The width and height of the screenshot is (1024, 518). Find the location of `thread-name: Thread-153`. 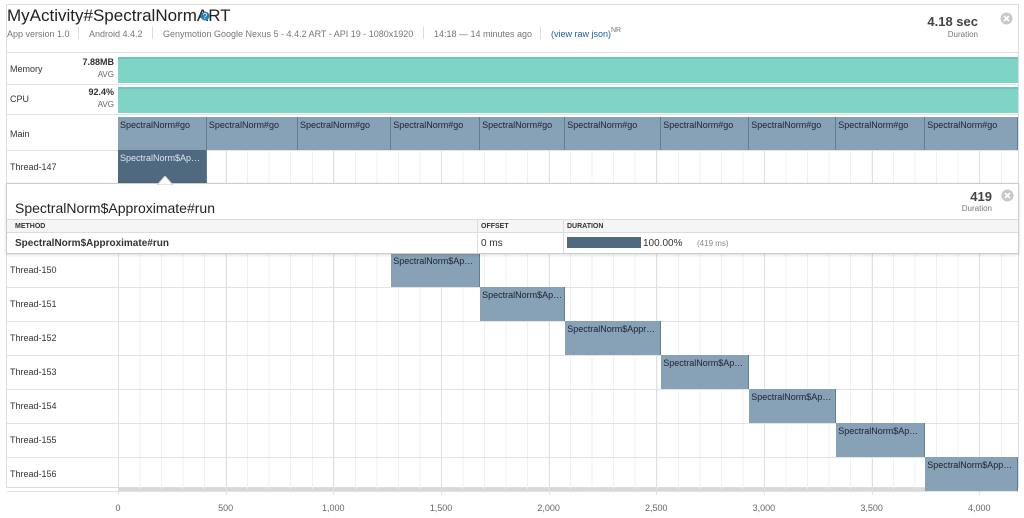

thread-name: Thread-153 is located at coordinates (33, 372).